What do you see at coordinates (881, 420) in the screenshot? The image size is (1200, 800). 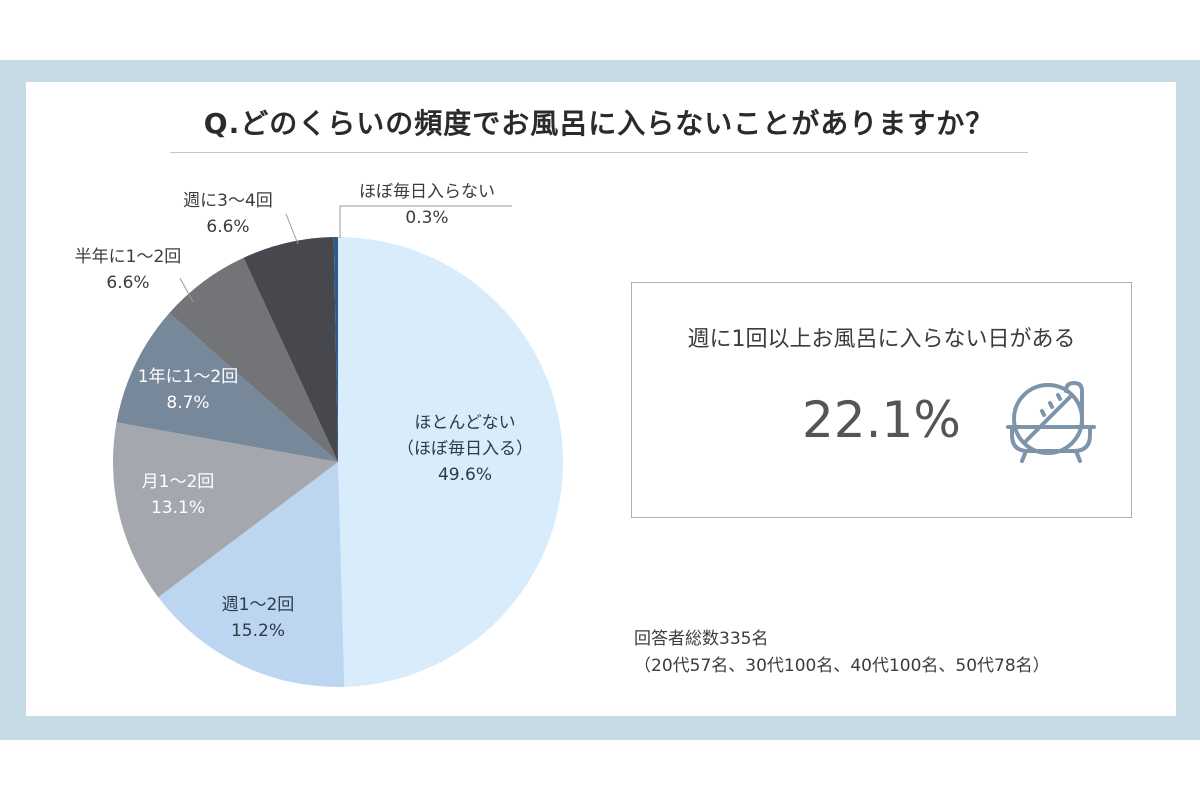 I see `callout-value: 22.1%` at bounding box center [881, 420].